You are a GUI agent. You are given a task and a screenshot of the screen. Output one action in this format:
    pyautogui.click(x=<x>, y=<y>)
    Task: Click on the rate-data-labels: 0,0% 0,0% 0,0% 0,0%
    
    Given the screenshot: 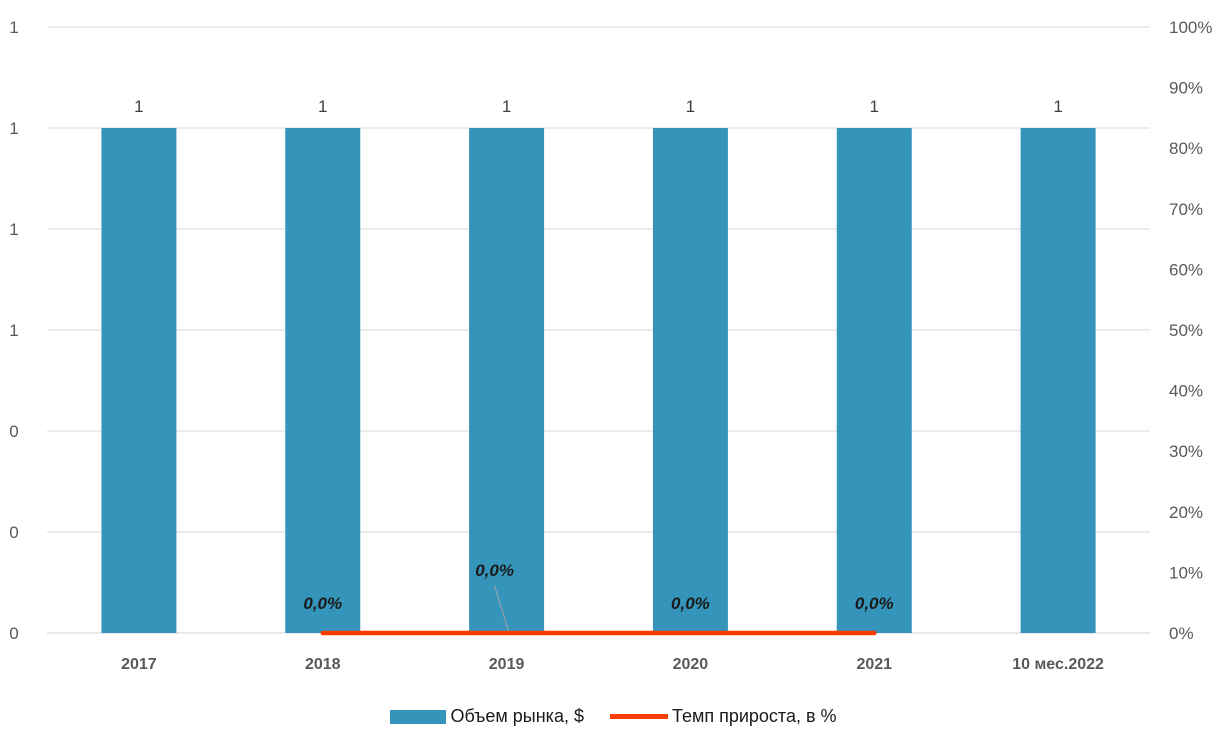 What is the action you would take?
    pyautogui.click(x=598, y=596)
    